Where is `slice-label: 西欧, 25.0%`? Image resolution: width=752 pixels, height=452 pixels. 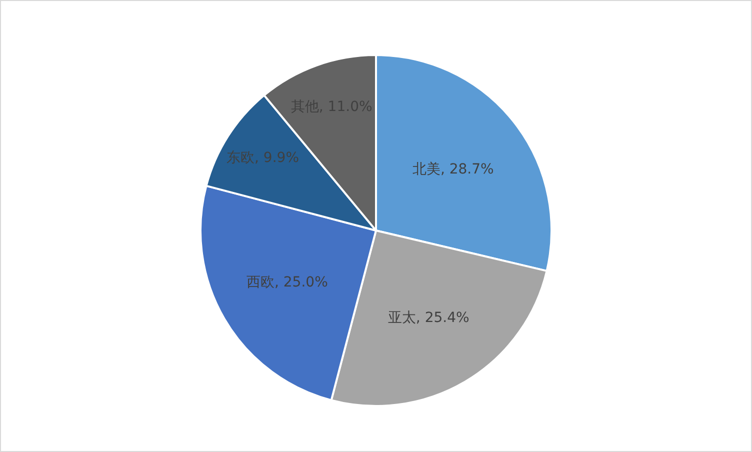 slice-label: 西欧, 25.0% is located at coordinates (287, 282).